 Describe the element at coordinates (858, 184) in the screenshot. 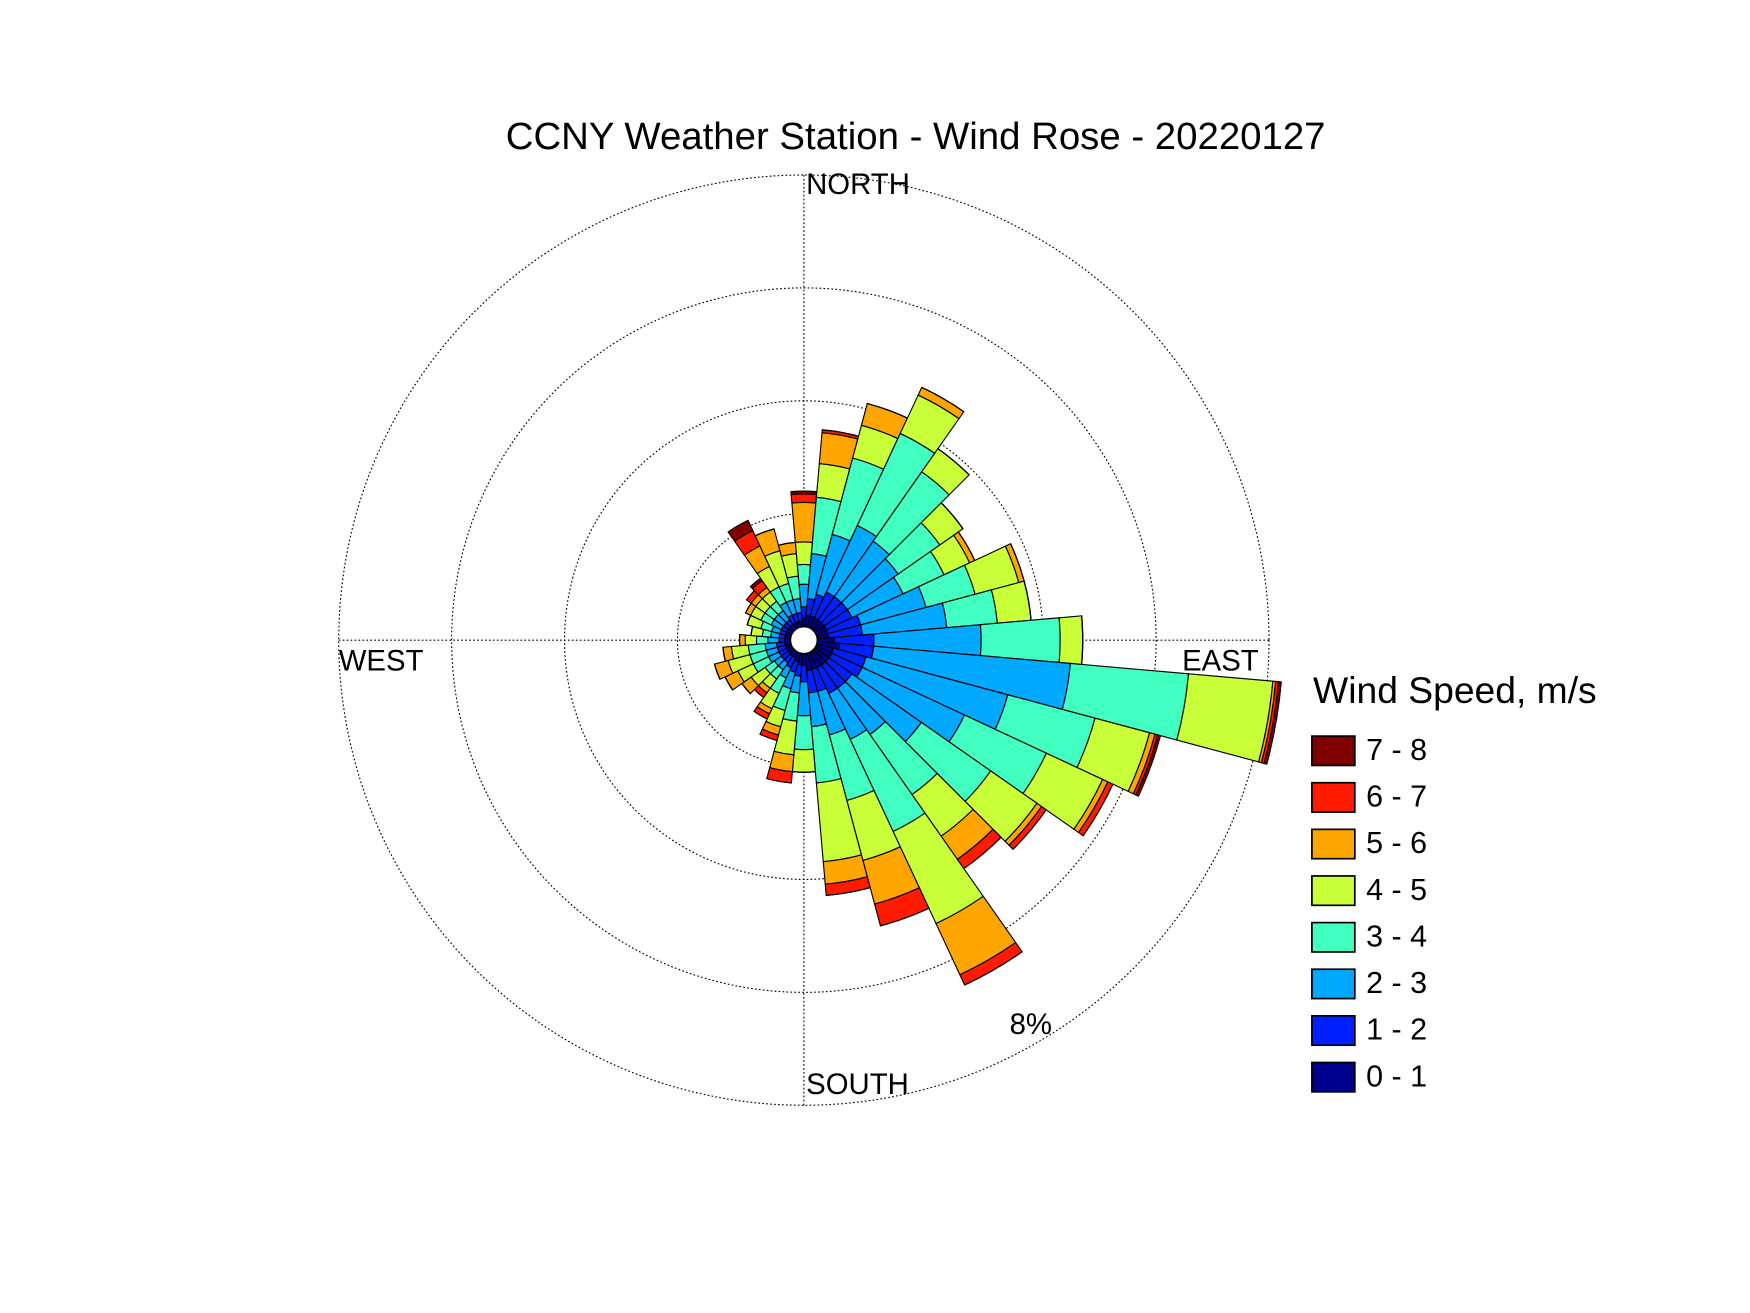

I see `direction-label: NORTH` at that location.